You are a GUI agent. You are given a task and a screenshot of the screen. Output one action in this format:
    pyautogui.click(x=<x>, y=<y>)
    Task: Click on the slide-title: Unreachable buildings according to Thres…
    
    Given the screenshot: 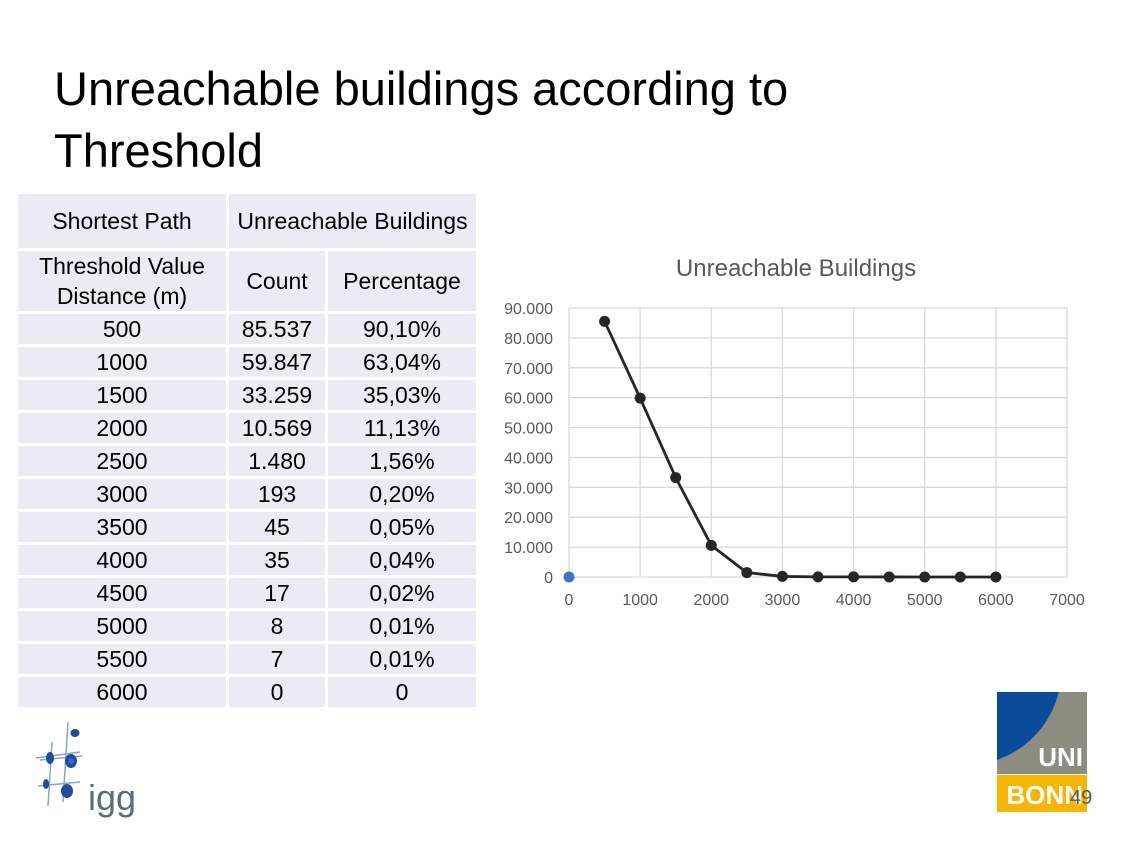 What is the action you would take?
    pyautogui.click(x=421, y=119)
    